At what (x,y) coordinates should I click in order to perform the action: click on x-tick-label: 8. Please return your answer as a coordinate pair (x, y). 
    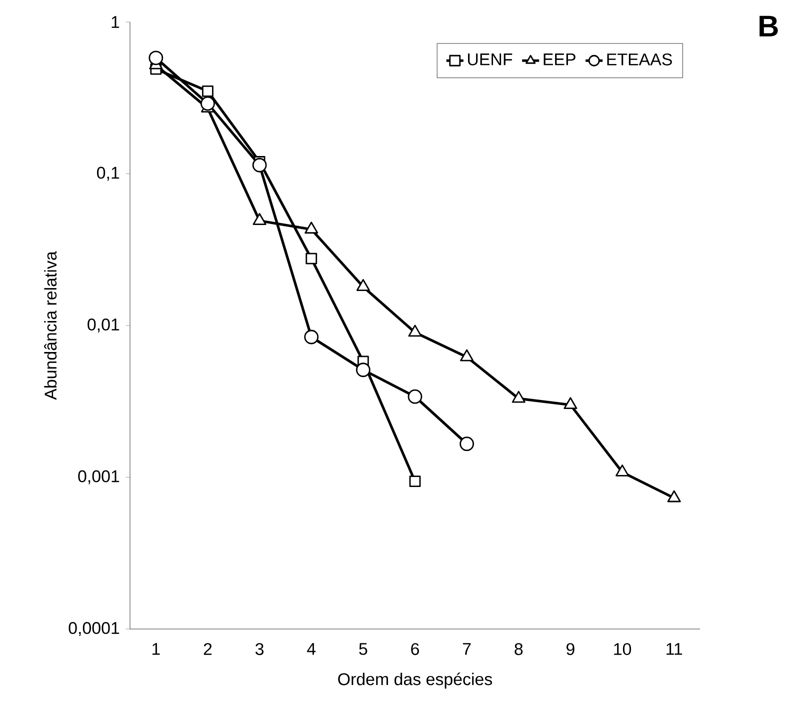
    Looking at the image, I should click on (518, 649).